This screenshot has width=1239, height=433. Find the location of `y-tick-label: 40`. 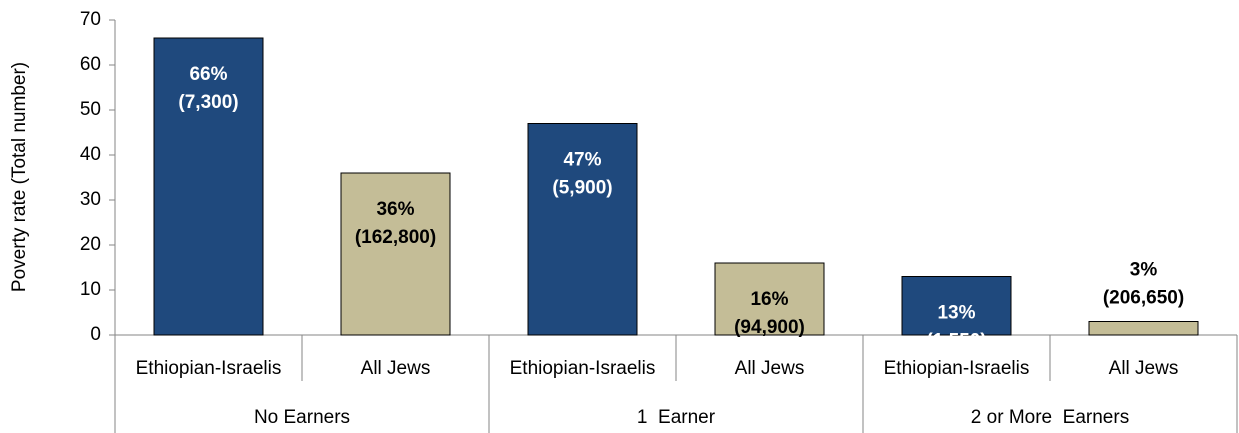

y-tick-label: 40 is located at coordinates (90, 154).